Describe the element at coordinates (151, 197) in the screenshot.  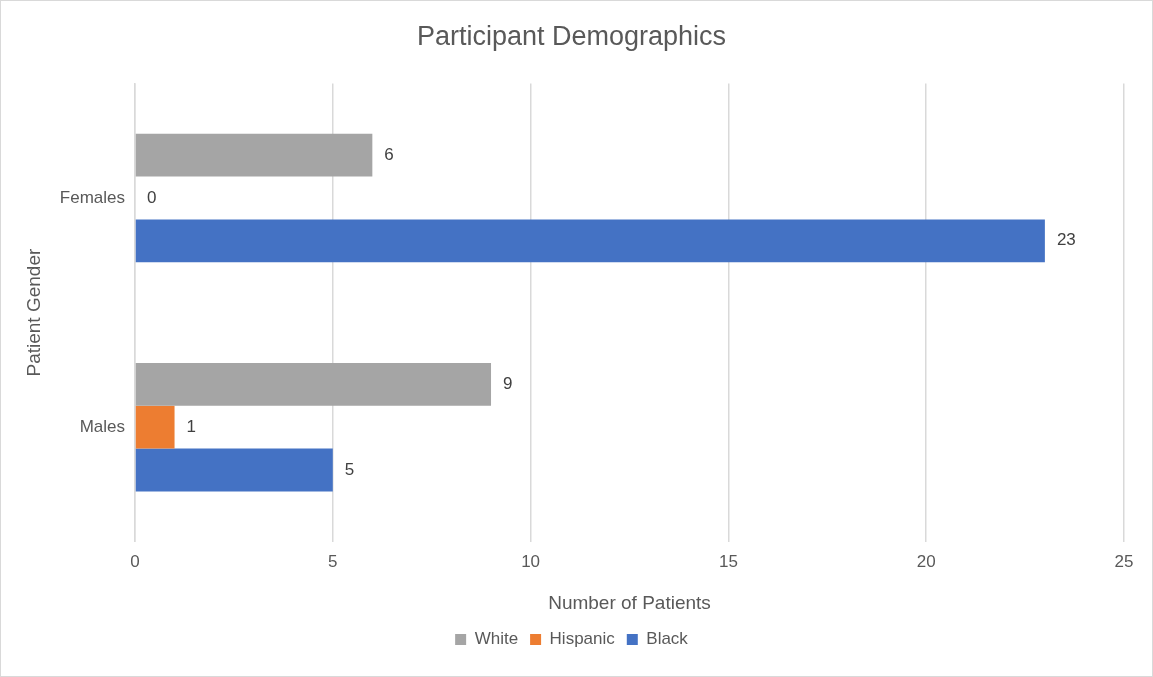
I see `data-label: 0` at that location.